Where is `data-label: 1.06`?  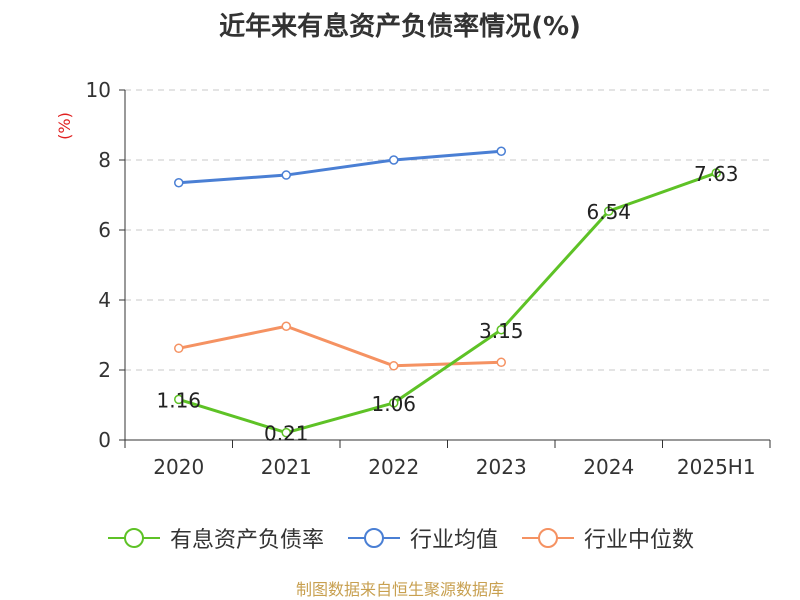 data-label: 1.06 is located at coordinates (393, 404).